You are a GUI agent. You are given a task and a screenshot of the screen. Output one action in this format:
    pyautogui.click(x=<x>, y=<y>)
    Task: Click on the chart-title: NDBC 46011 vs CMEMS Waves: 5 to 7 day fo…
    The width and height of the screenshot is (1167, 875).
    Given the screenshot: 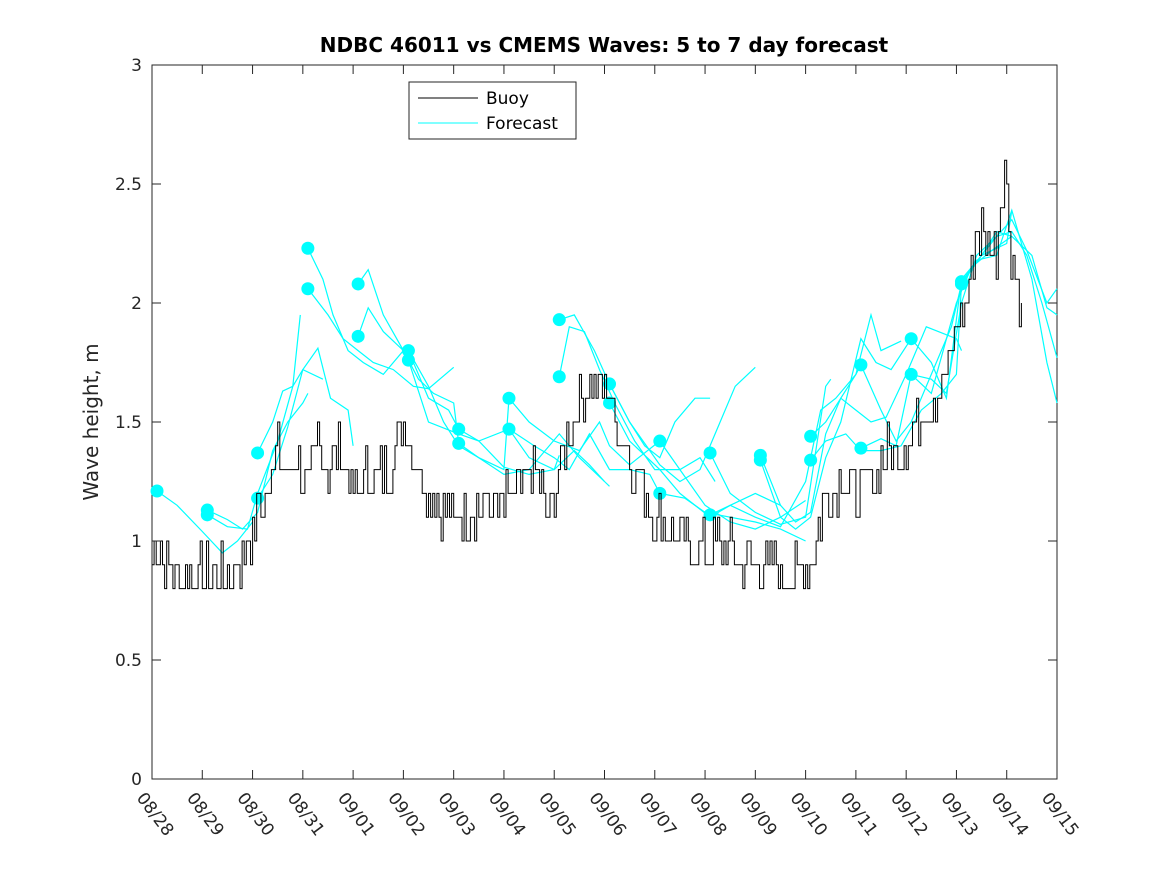 What is the action you would take?
    pyautogui.click(x=604, y=45)
    